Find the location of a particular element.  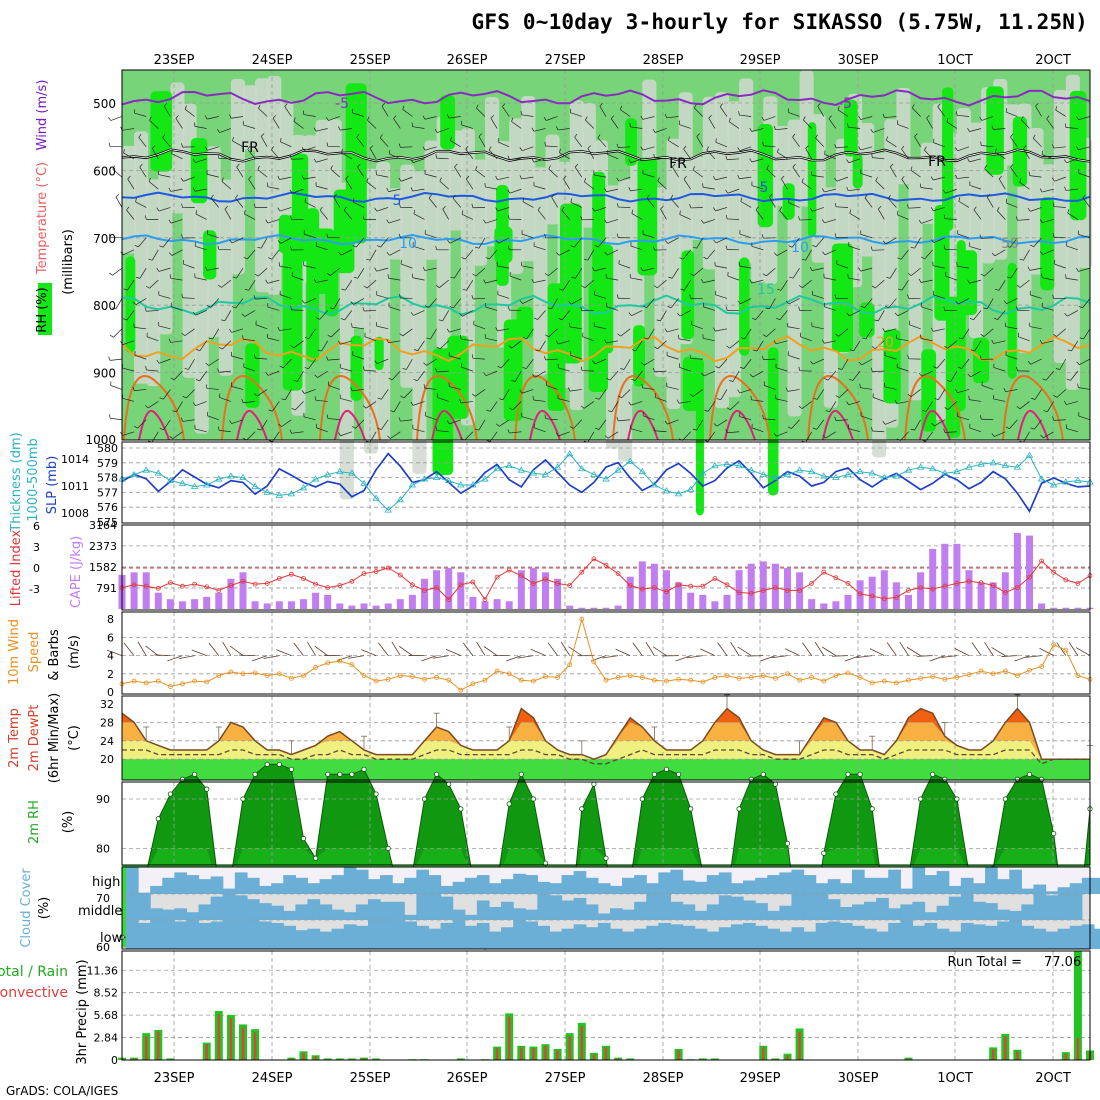

rh-tick: 90 is located at coordinates (103, 799).